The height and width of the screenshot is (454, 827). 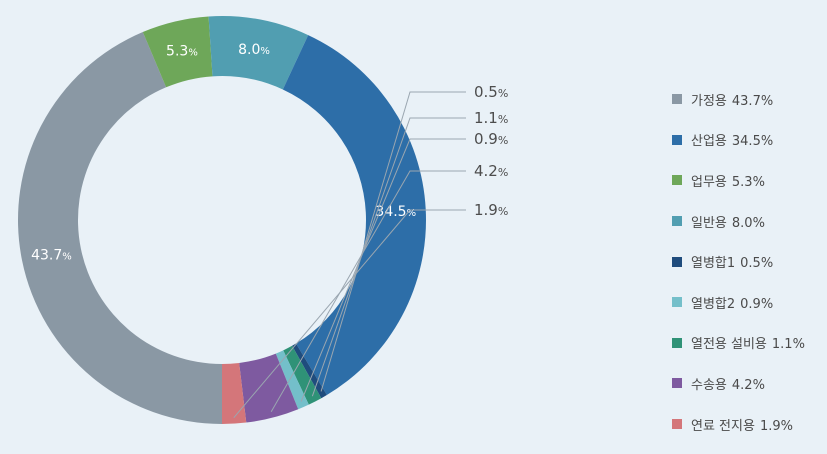 What do you see at coordinates (748, 385) in the screenshot?
I see `legend-percent: 4.2%` at bounding box center [748, 385].